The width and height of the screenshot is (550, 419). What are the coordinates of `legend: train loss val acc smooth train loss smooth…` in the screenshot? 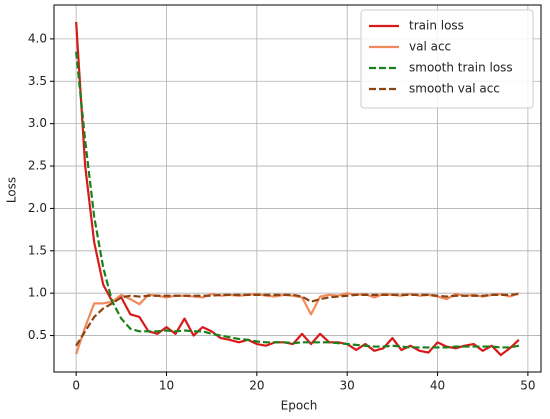 It's located at (447, 59).